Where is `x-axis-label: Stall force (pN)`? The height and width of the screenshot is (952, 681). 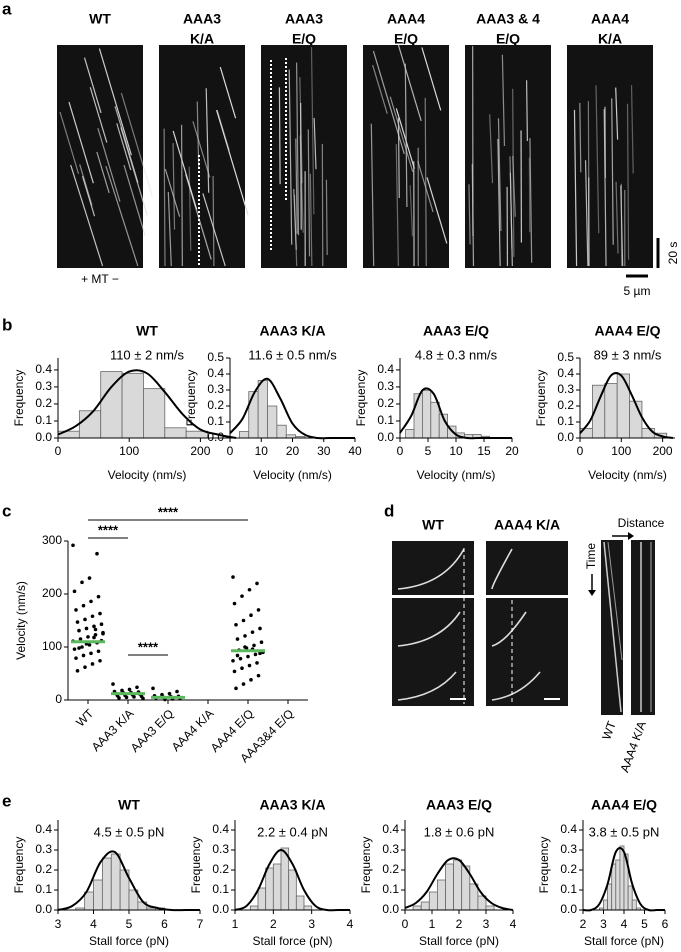 x-axis-label: Stall force (pN) is located at coordinates (292, 941).